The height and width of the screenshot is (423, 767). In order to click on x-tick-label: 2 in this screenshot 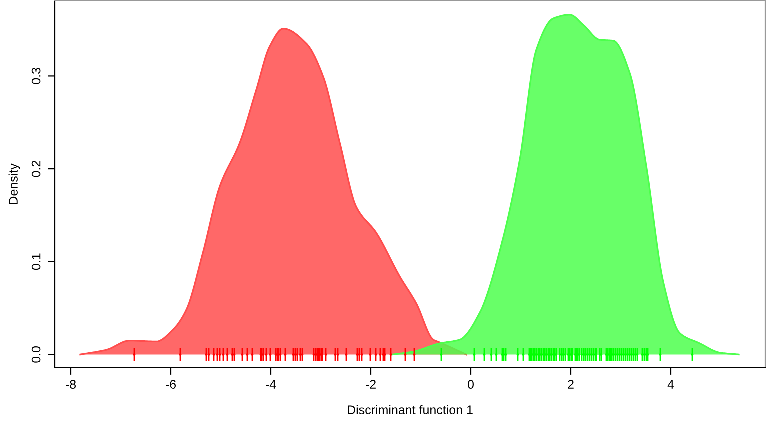, I will do `click(571, 384)`.